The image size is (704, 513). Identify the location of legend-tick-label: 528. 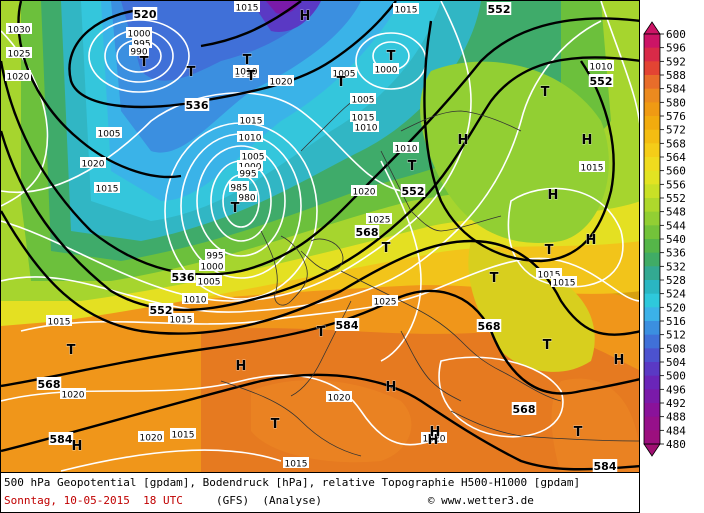
(676, 280).